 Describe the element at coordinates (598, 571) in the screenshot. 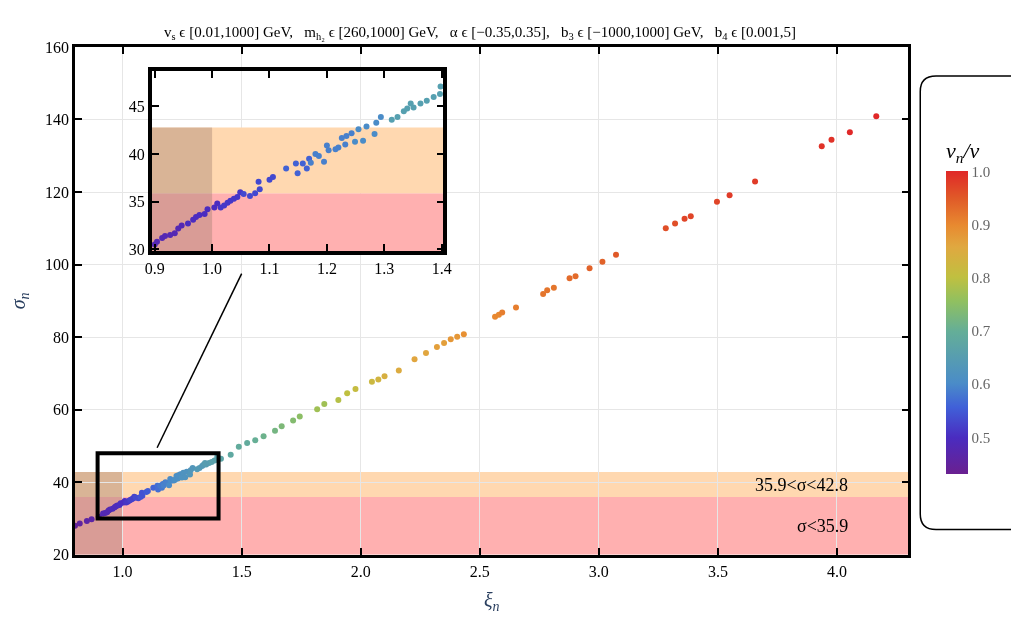

I see `x-tick-label: 3.0` at that location.